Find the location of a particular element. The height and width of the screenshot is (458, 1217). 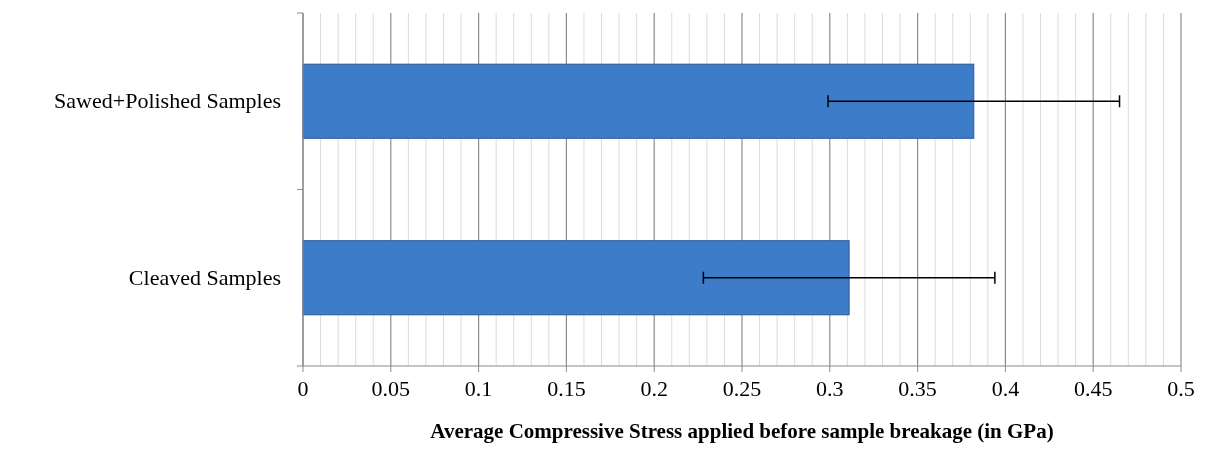

x-tick-label: 0.05 is located at coordinates (391, 388).